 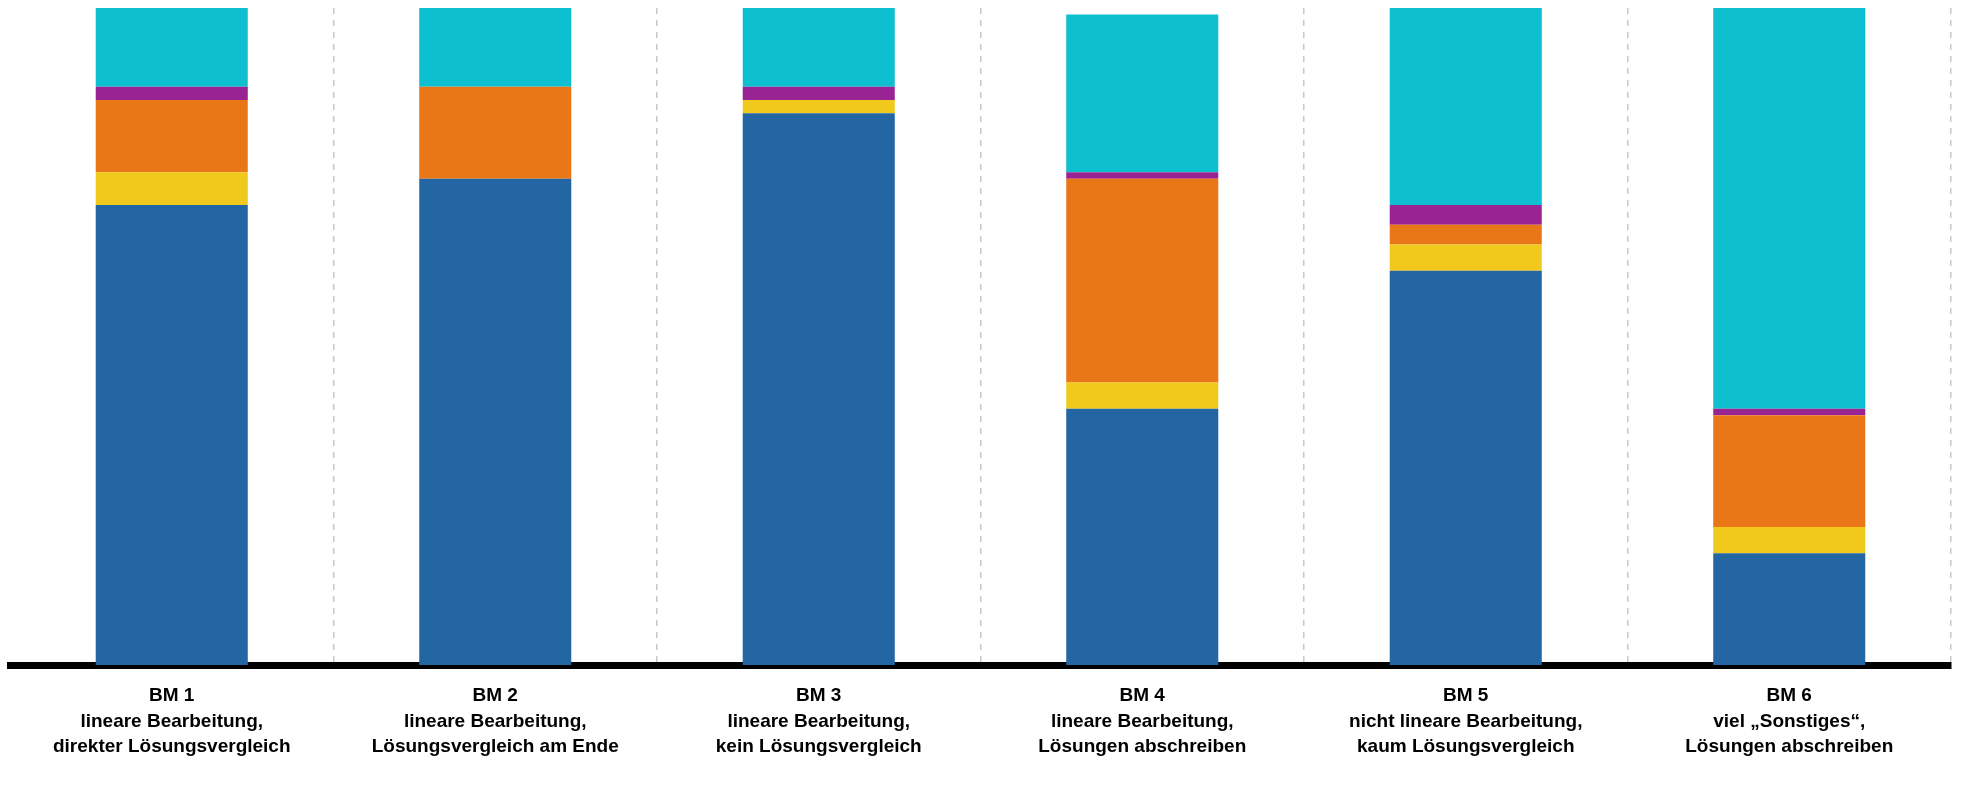 I want to click on x-tick-label: BM 2 lineare Bearbeitung, Lösungsvergleich am Ende, so click(x=495, y=720).